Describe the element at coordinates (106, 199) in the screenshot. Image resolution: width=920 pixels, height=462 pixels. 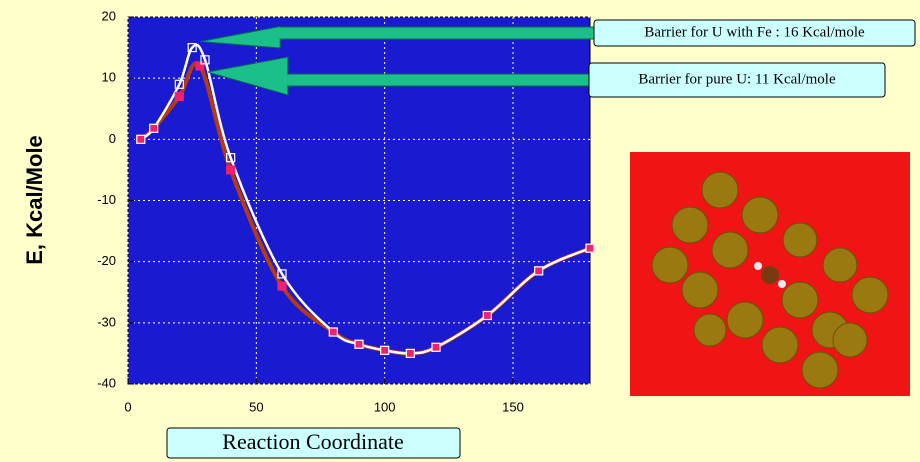
I see `y-tick-label: -10` at that location.